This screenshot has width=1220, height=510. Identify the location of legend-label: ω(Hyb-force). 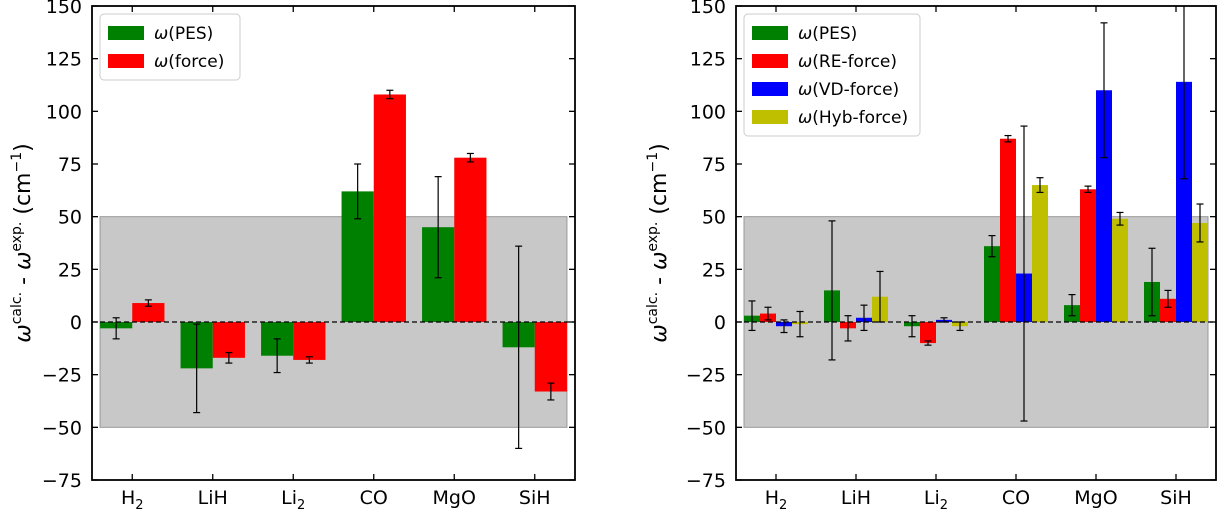
(853, 118).